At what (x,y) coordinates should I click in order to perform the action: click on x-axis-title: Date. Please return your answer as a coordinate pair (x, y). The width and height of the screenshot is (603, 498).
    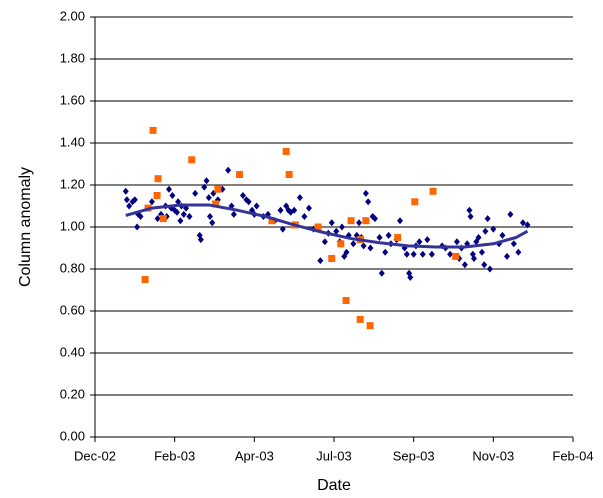
    Looking at the image, I should click on (334, 485).